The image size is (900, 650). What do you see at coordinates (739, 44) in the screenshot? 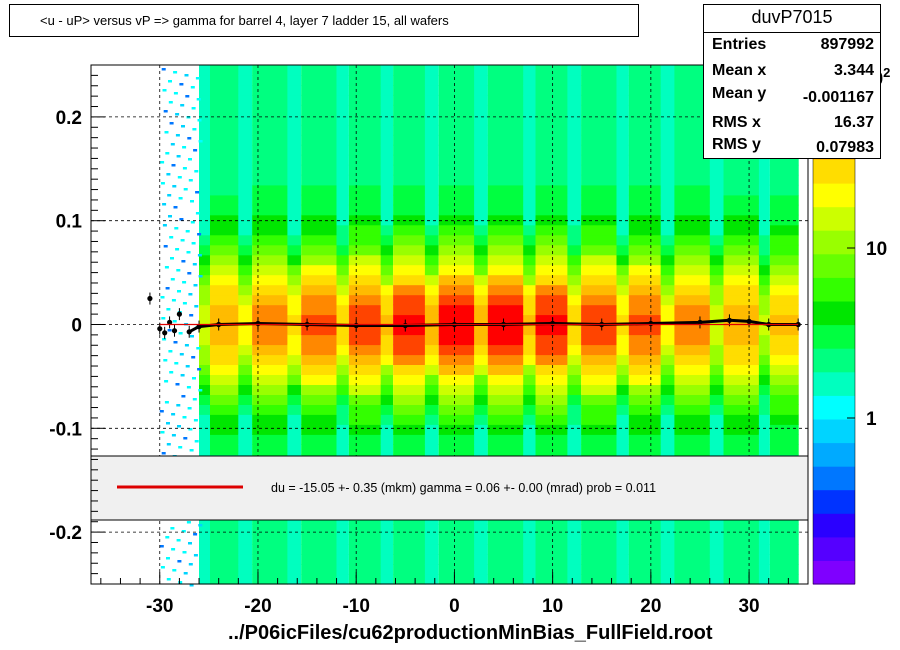
I see `stats-label: Entries` at bounding box center [739, 44].